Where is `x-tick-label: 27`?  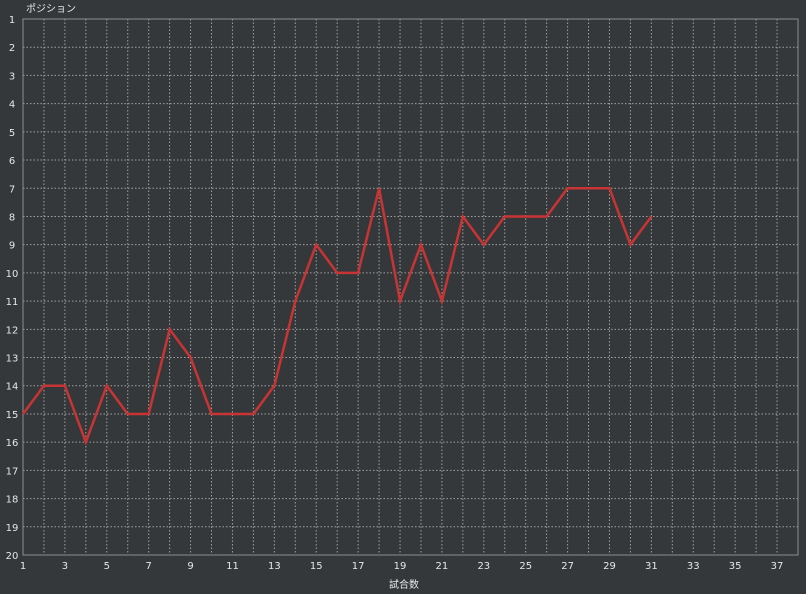
x-tick-label: 27 is located at coordinates (567, 566).